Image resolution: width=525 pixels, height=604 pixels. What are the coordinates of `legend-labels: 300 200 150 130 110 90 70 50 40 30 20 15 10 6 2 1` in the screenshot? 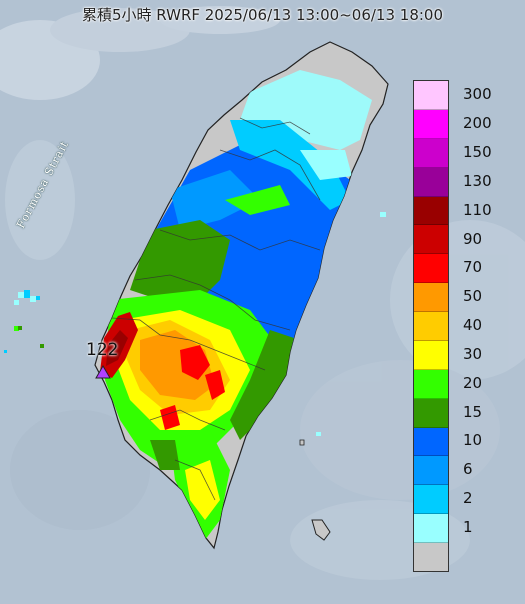 It's located at (490, 325).